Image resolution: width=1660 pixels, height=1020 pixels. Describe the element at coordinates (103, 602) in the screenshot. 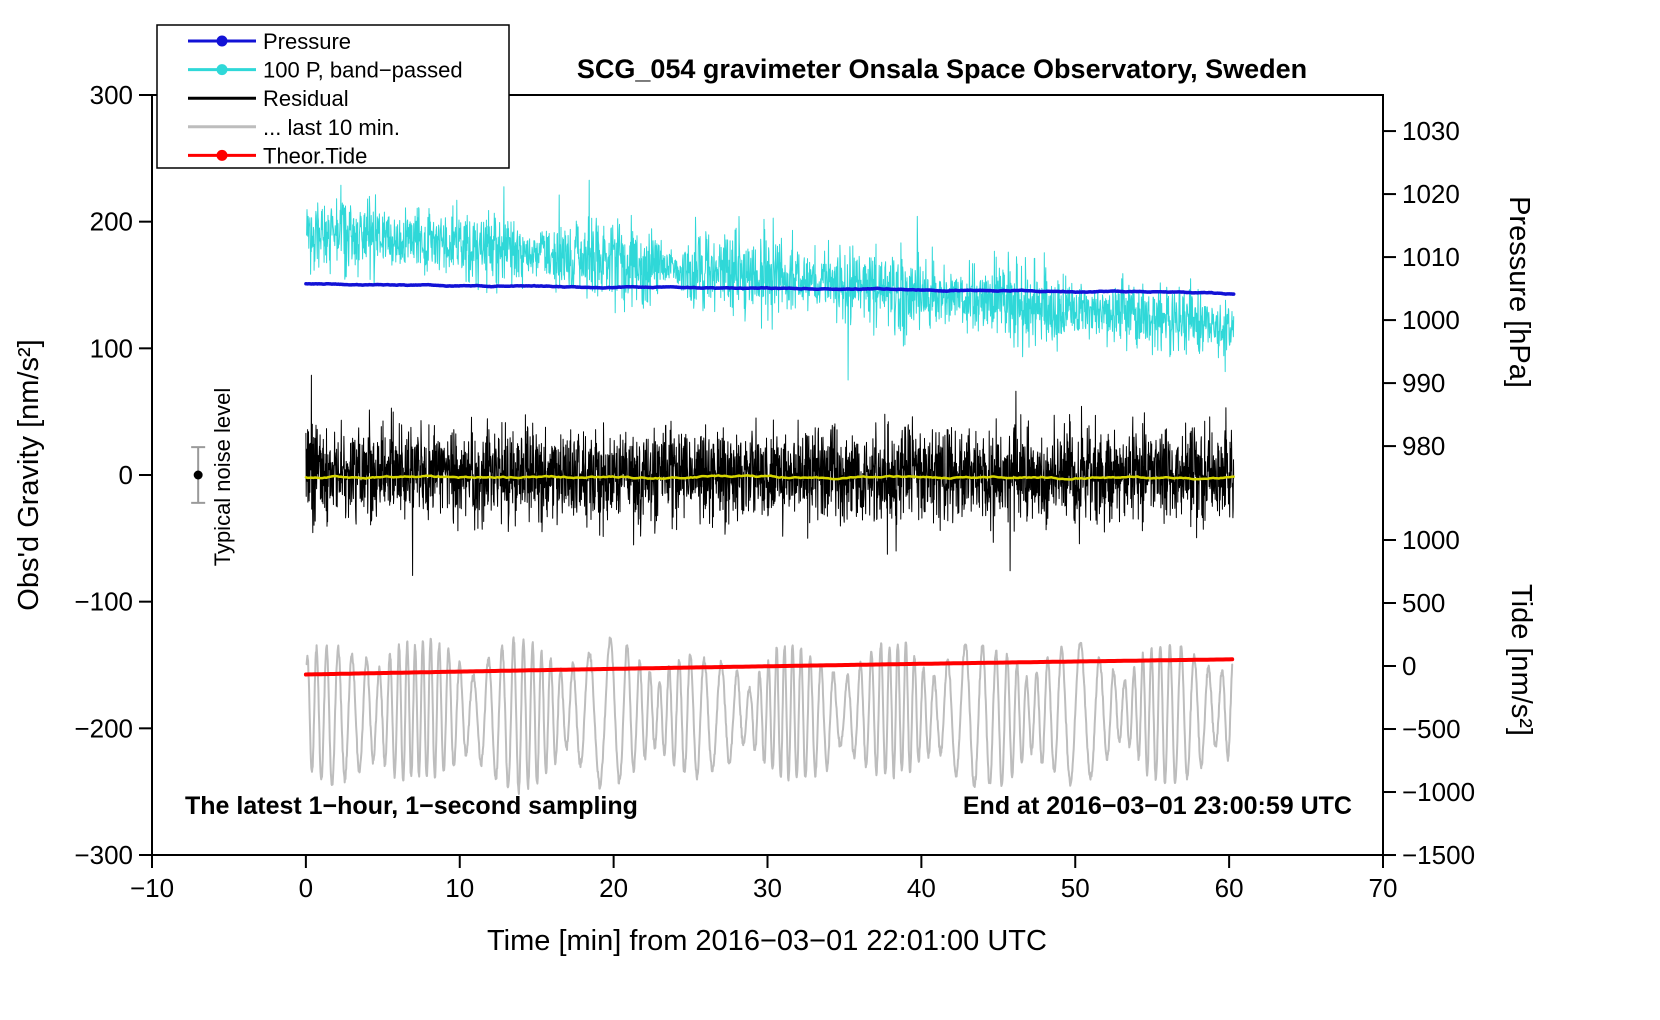

I see `y-left-tick-label: −100` at that location.